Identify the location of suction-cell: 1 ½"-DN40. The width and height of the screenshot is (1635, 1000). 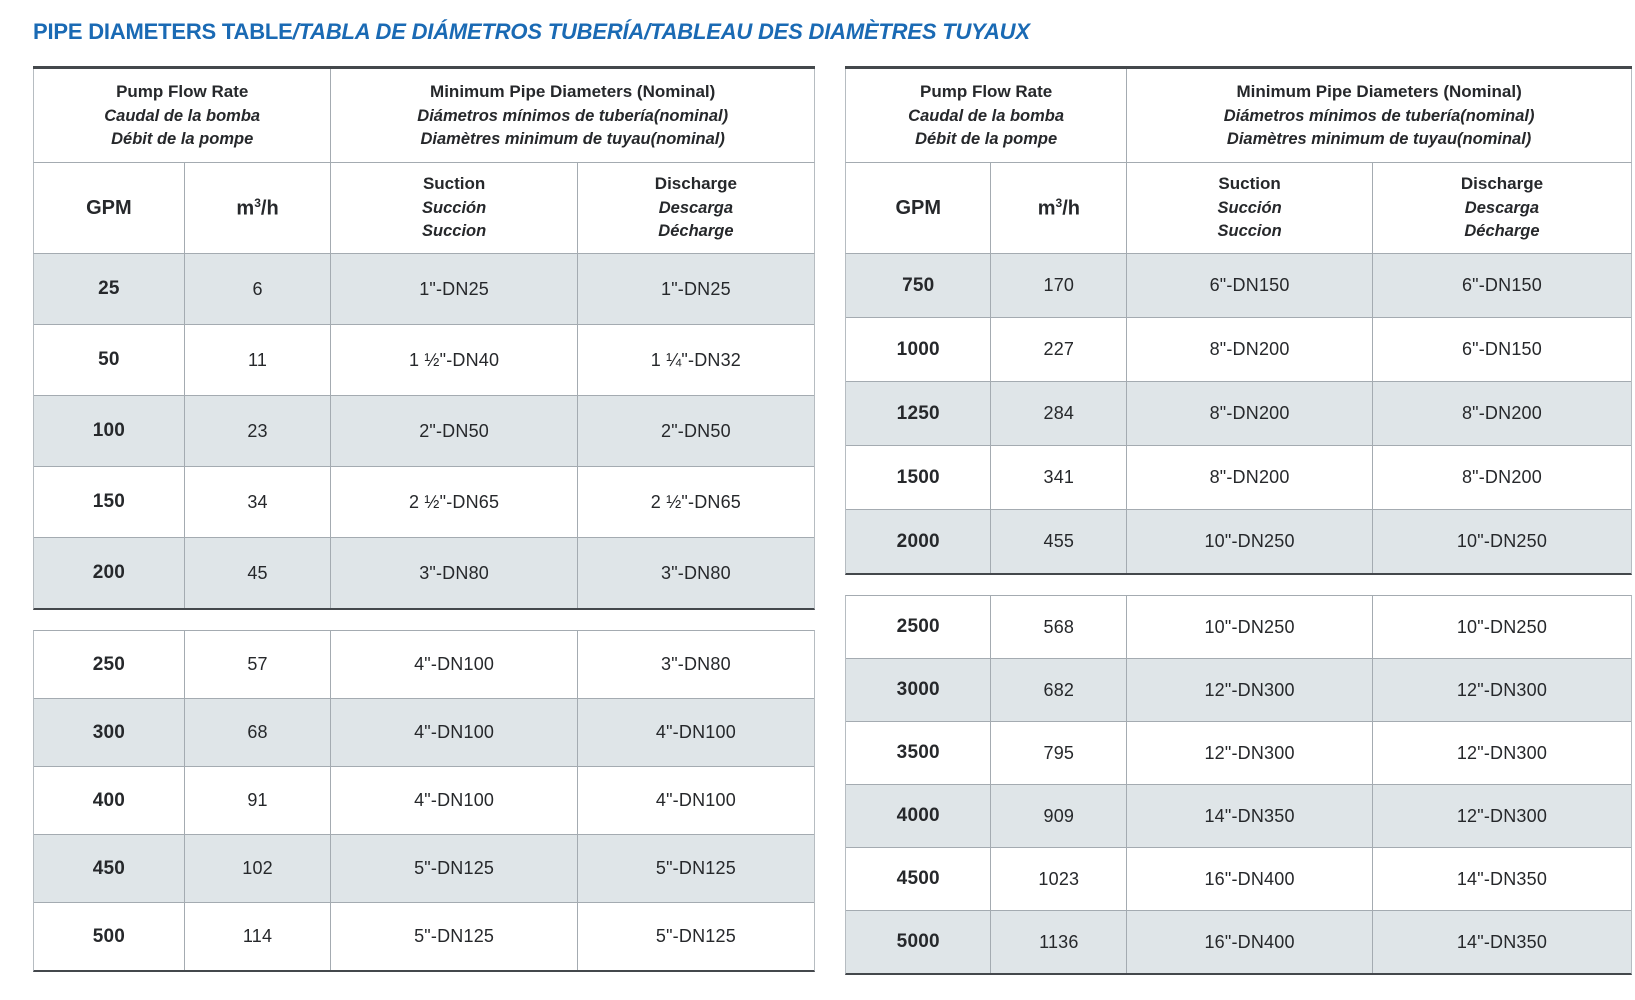
(453, 360).